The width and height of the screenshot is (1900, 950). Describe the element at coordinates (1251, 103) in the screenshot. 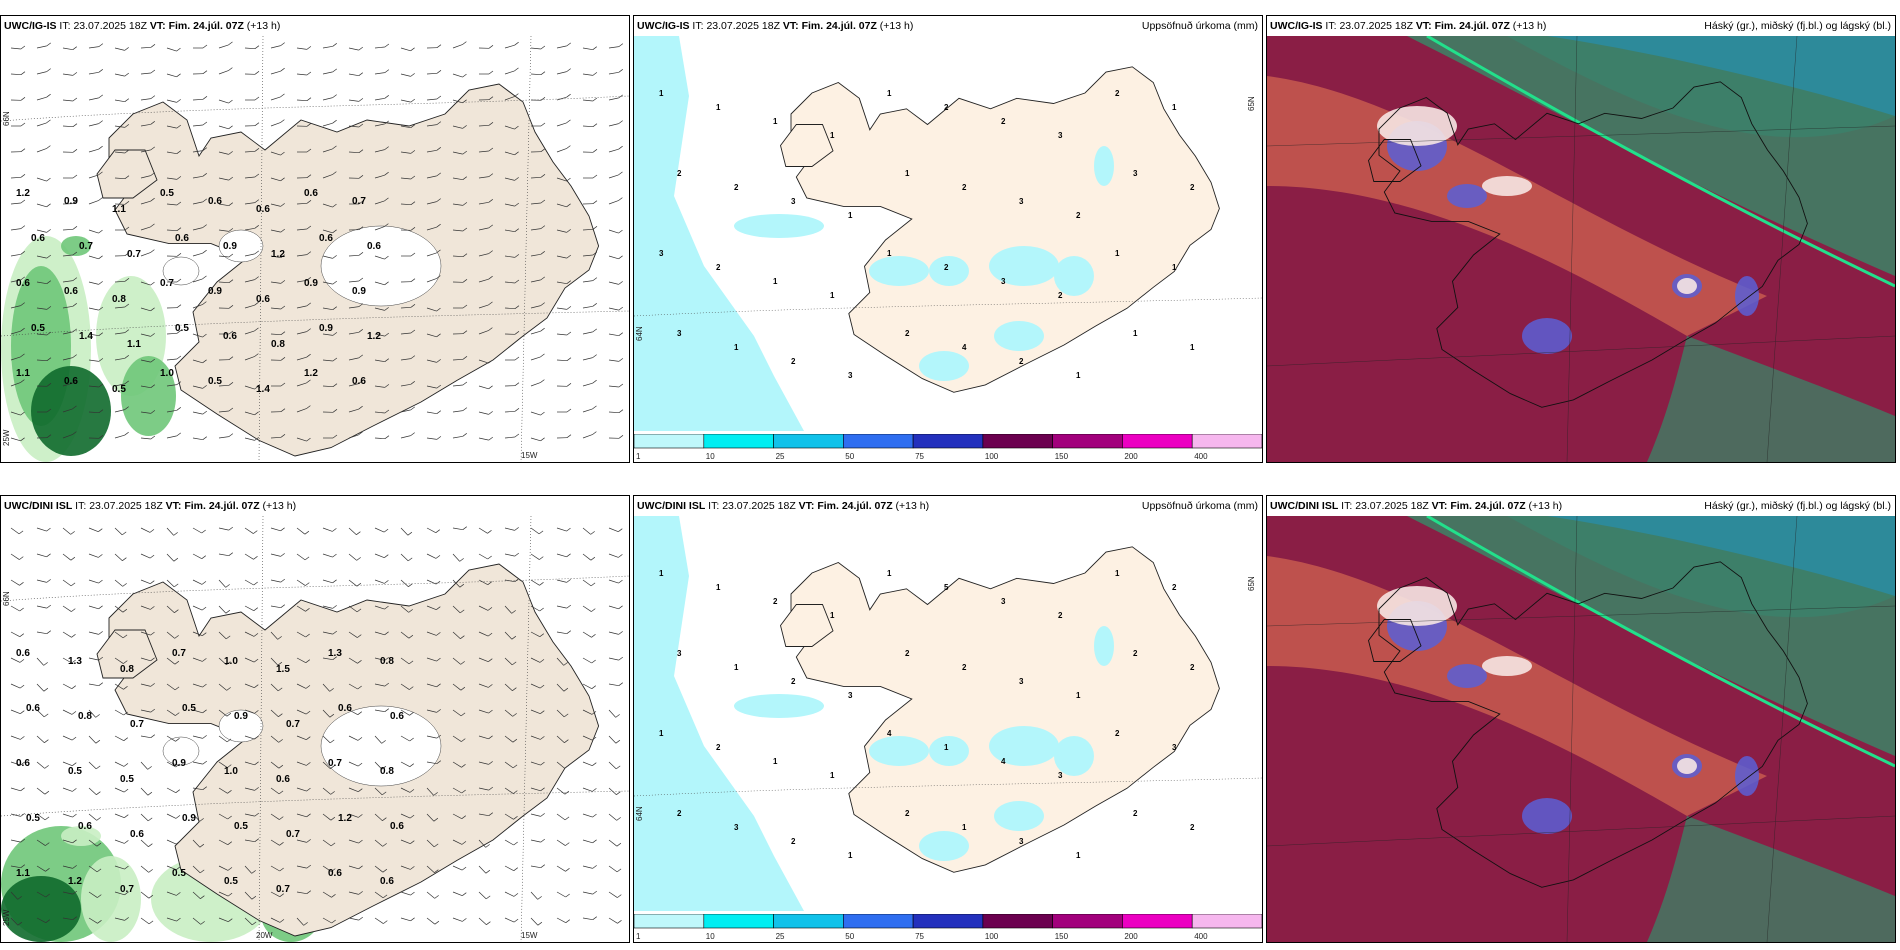

I see `lat-label: 65N` at that location.